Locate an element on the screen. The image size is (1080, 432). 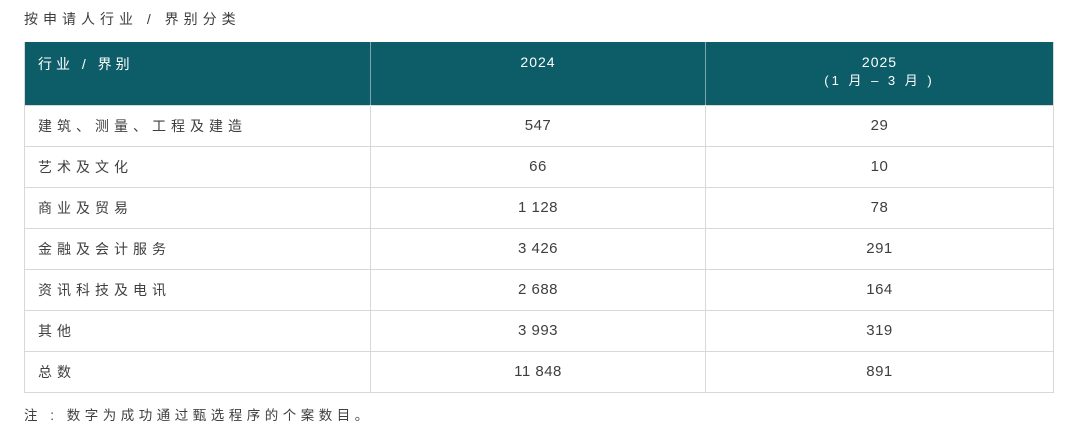
row-category: 商业及贸易 is located at coordinates (197, 207).